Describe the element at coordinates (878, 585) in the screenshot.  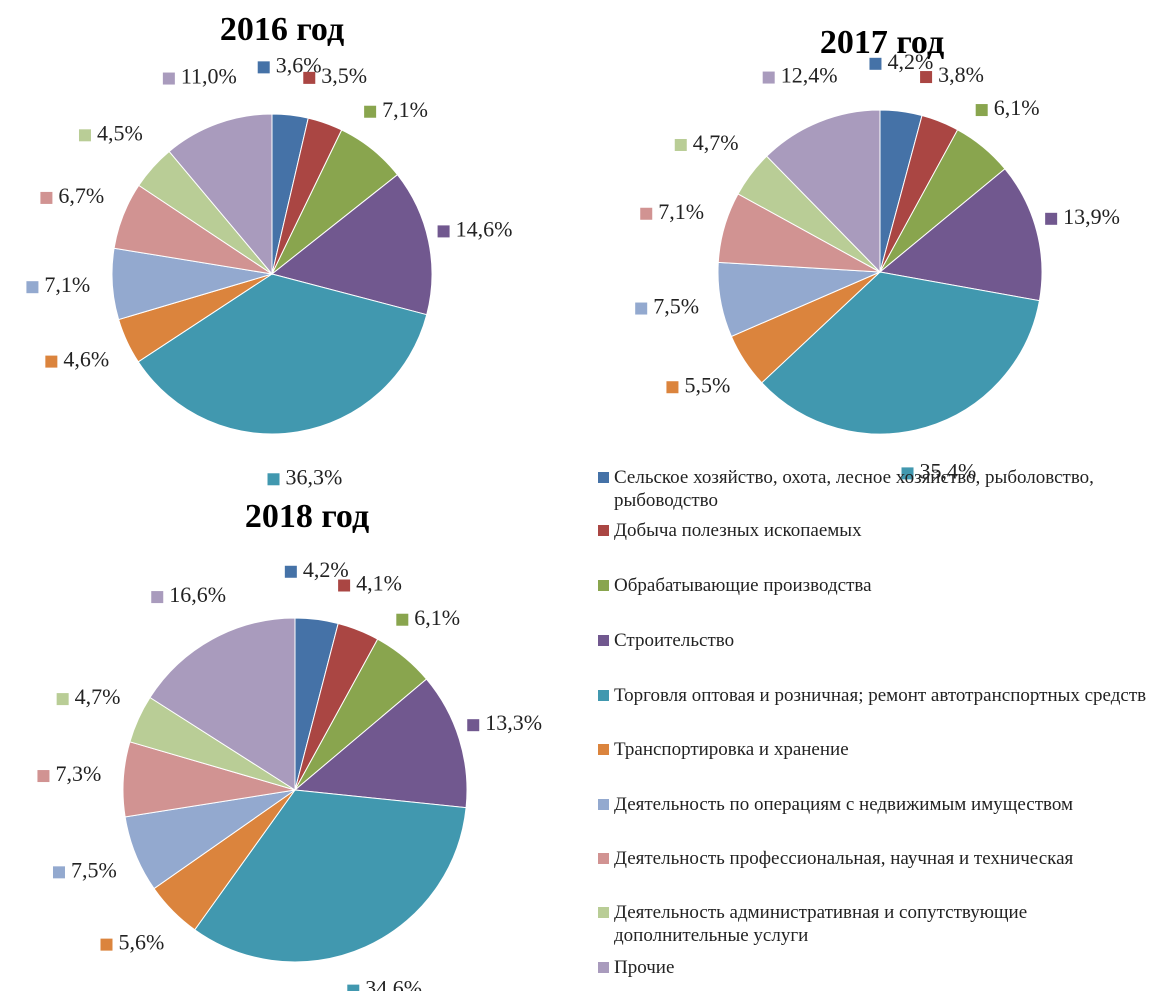
I see `legend-item: Обрабатывающие производства` at that location.